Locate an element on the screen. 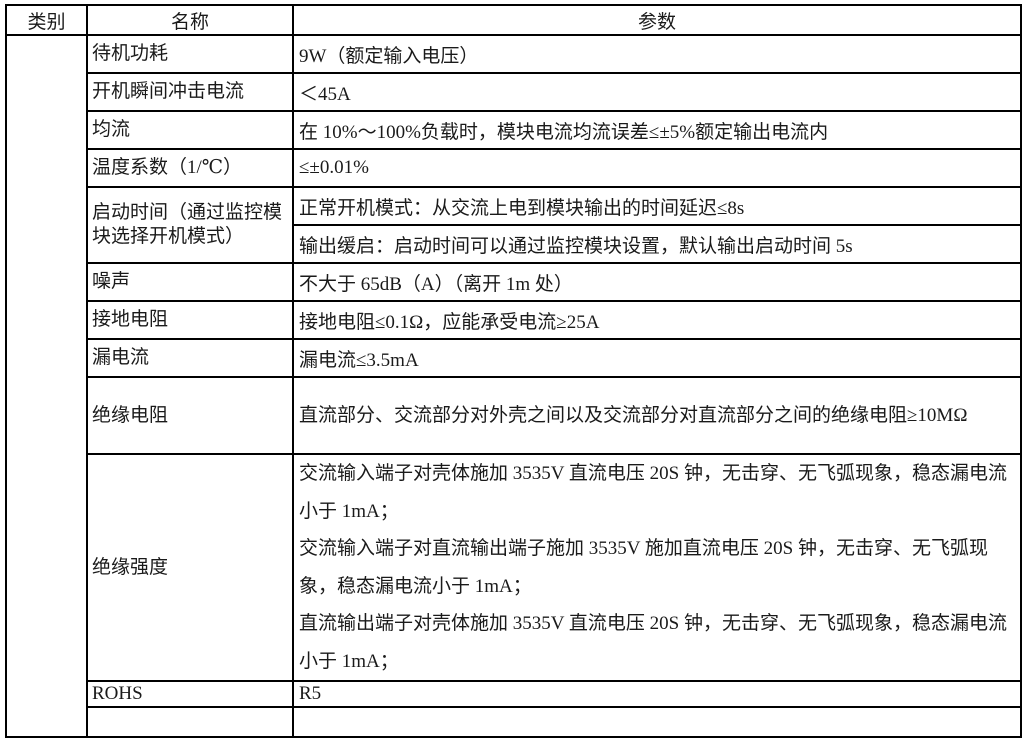 Image resolution: width=1024 pixels, height=738 pixels. row-param: 漏电流≤3.5mA is located at coordinates (657, 358).